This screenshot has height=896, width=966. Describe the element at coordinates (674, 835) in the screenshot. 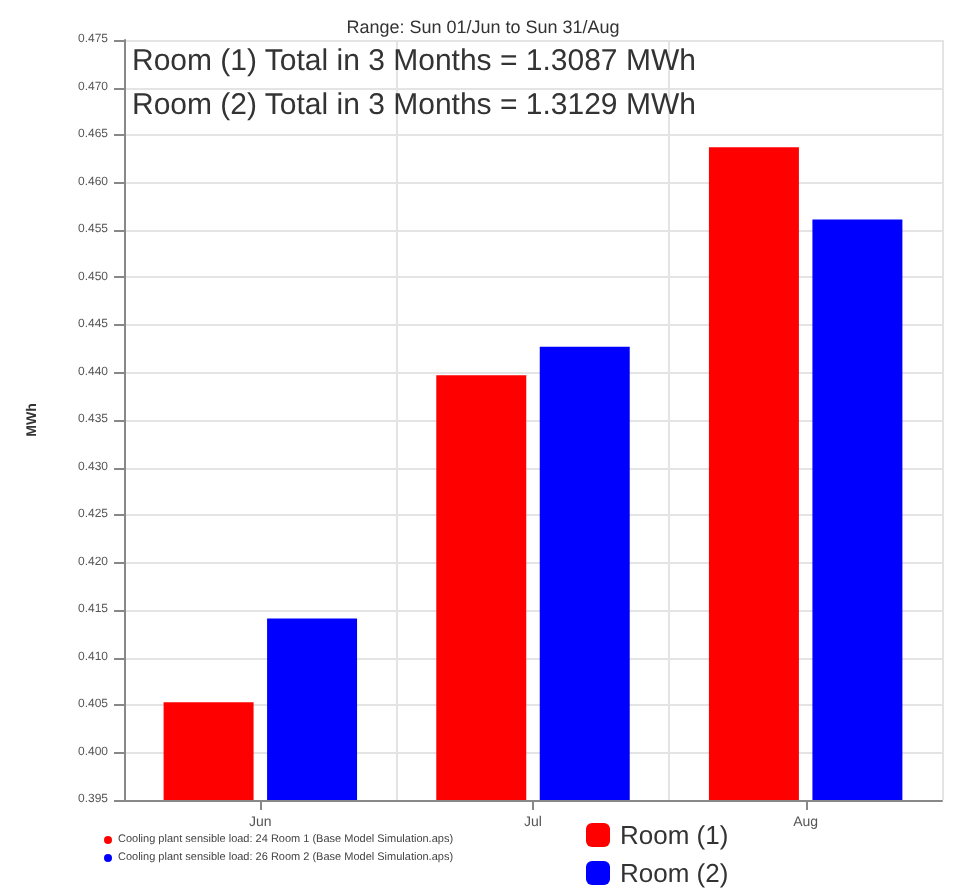

I see `legend-label: Room (1)` at that location.